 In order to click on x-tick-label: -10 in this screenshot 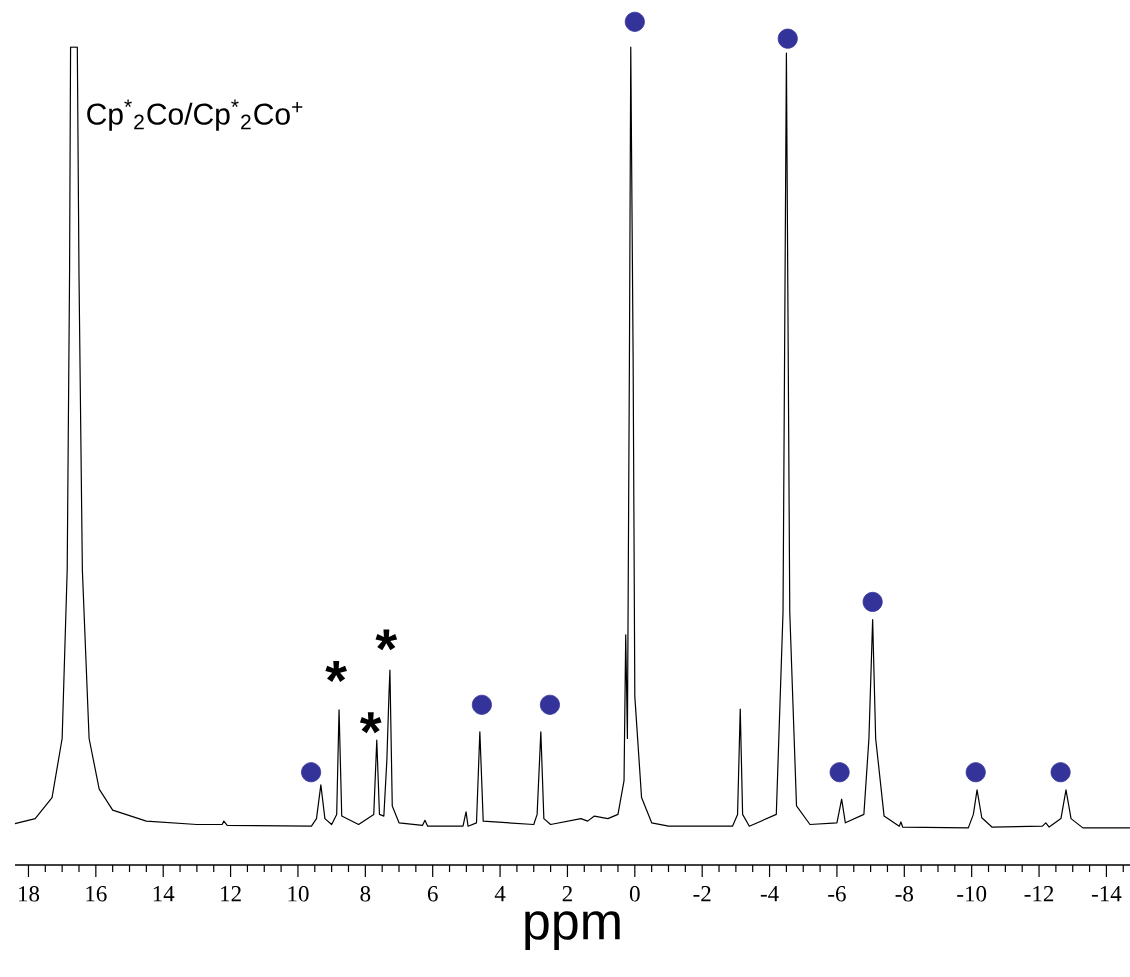, I will do `click(972, 894)`.